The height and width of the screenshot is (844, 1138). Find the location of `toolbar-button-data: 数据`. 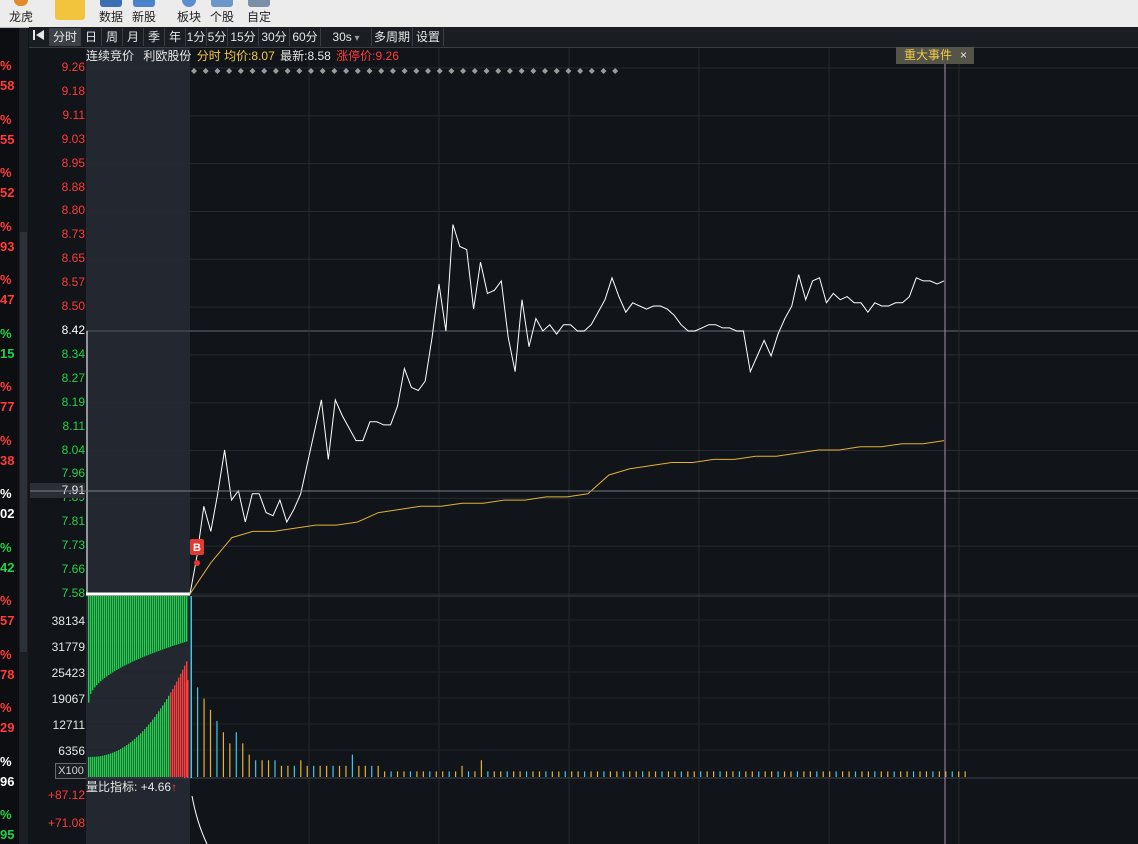

toolbar-button-data: 数据 is located at coordinates (111, 13).